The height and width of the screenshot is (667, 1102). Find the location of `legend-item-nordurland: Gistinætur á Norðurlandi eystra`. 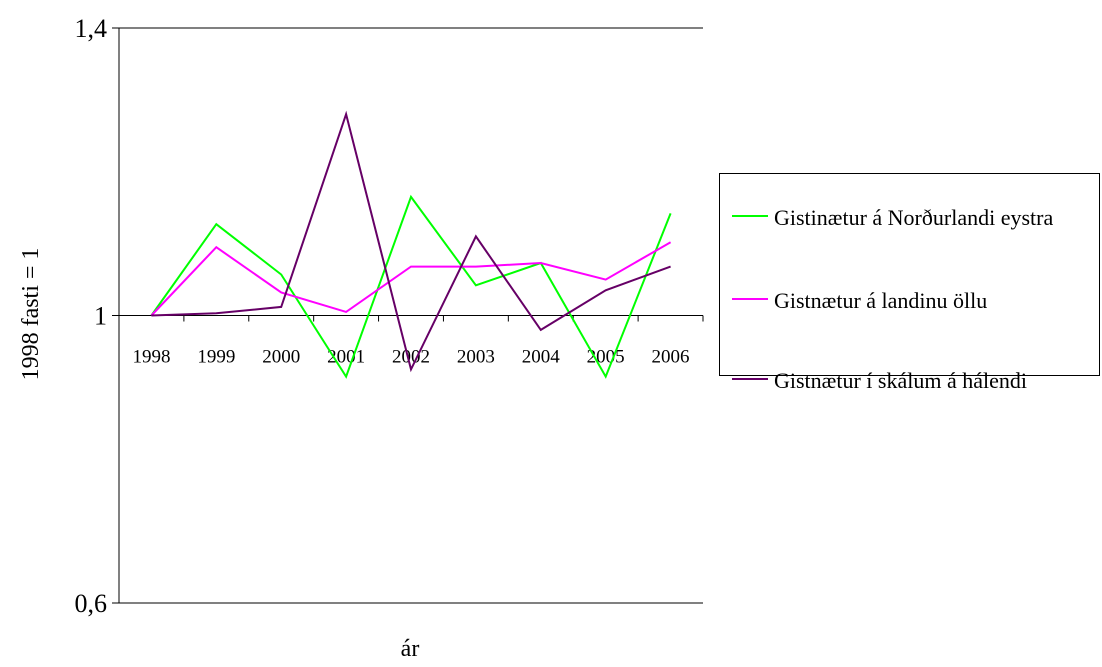

legend-item-nordurland: Gistinætur á Norðurlandi eystra is located at coordinates (903, 217).